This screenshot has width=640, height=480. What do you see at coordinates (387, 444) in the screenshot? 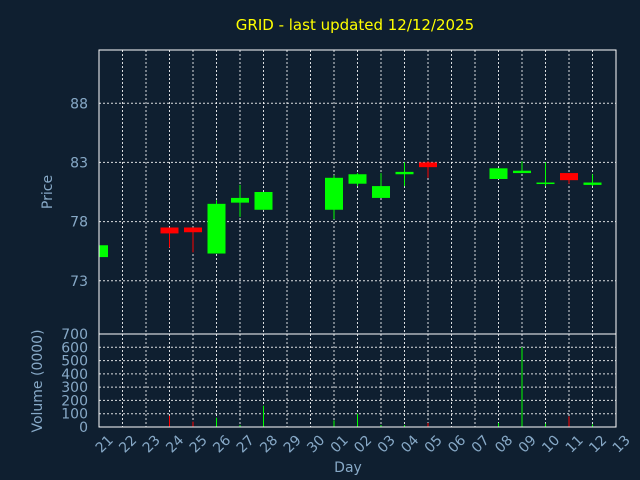
I see `x-tick-label: 03` at bounding box center [387, 444].